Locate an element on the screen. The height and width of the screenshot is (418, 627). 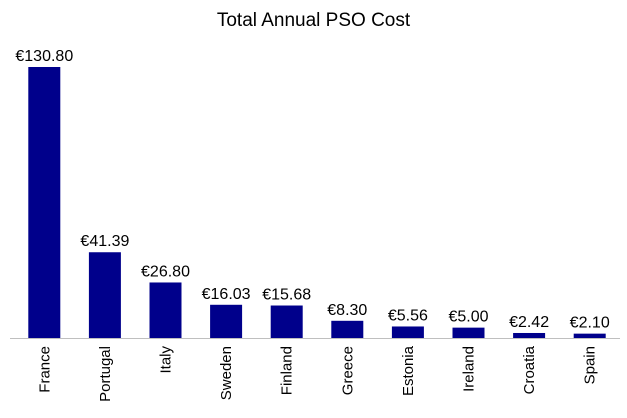
tick-label-finland: Finland is located at coordinates (287, 370).